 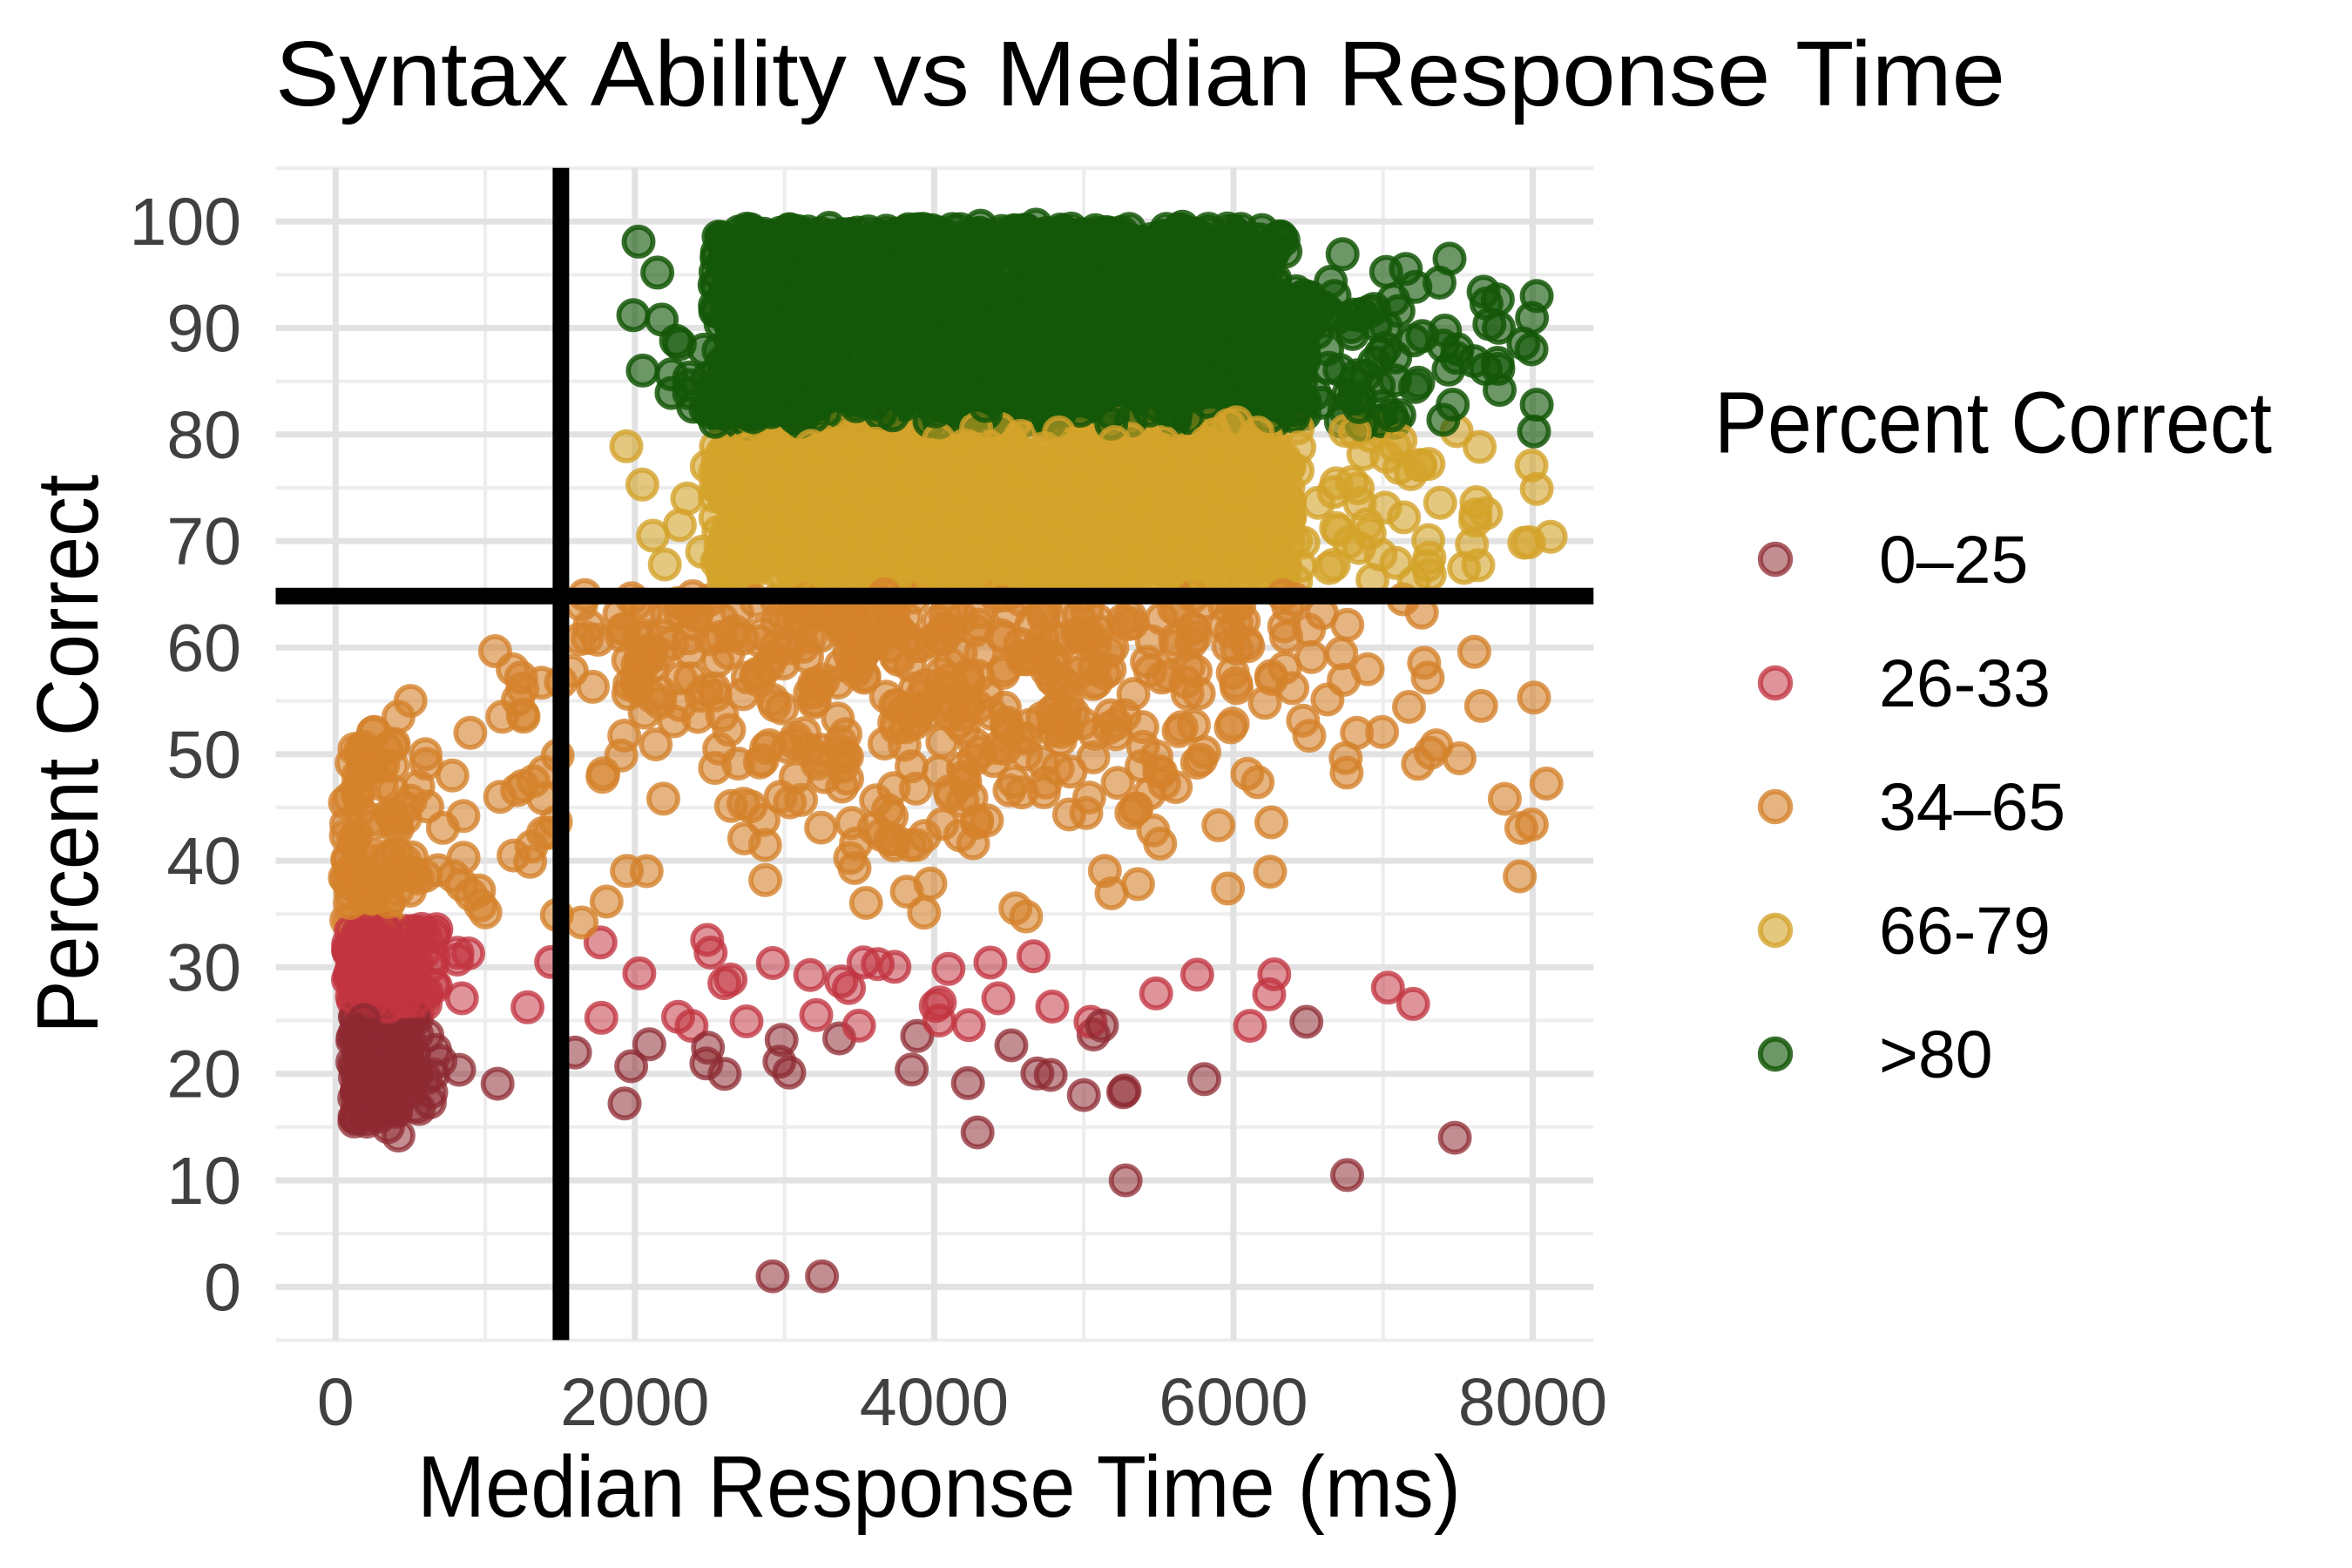 What do you see at coordinates (1233, 1402) in the screenshot?
I see `svg-text: 6000` at bounding box center [1233, 1402].